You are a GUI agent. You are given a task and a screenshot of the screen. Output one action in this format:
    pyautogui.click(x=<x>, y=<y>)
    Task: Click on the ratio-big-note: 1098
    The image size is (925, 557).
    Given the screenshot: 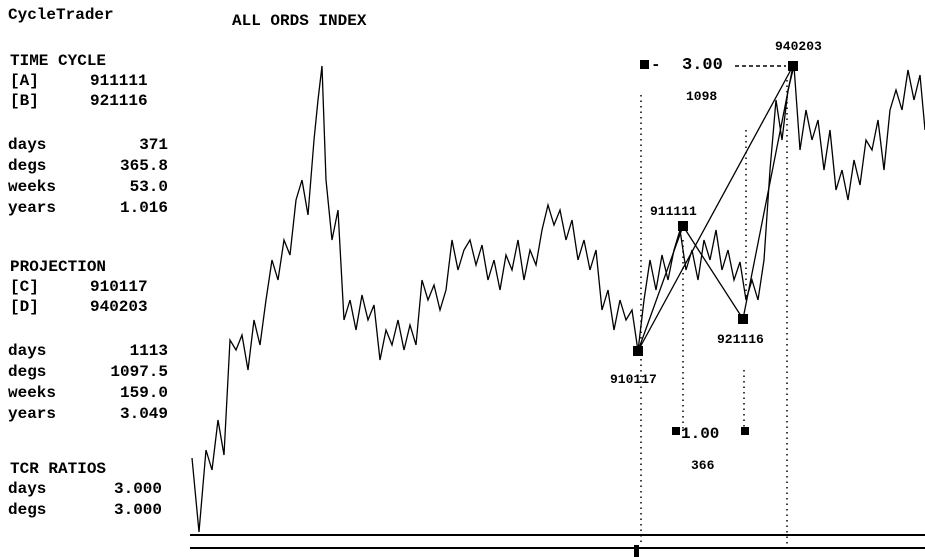 What is the action you would take?
    pyautogui.click(x=701, y=96)
    